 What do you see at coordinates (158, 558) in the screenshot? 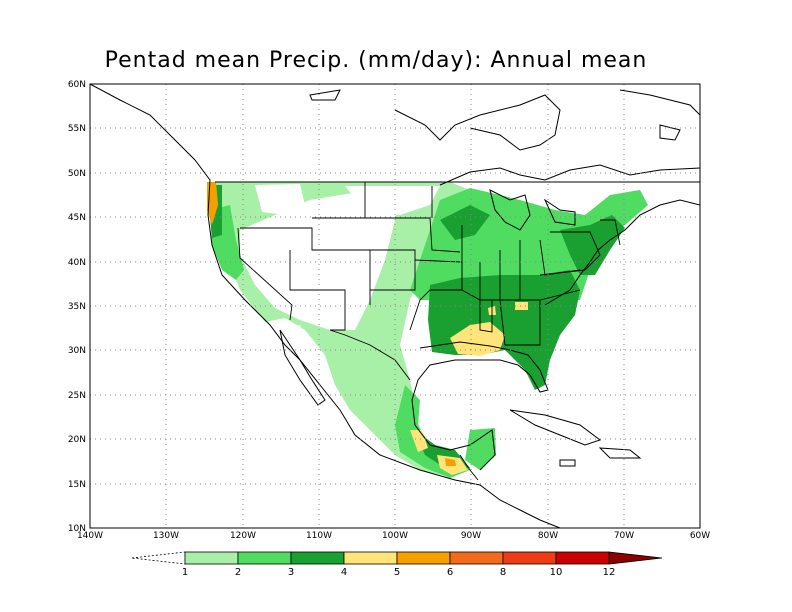
I see `colorbar-arrow-low` at bounding box center [158, 558].